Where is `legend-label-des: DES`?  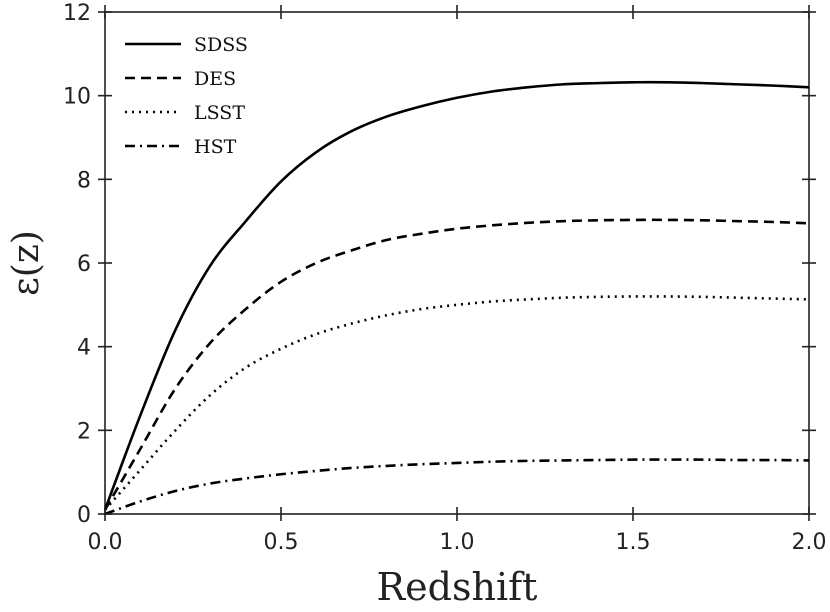
legend-label-des: DES is located at coordinates (215, 79).